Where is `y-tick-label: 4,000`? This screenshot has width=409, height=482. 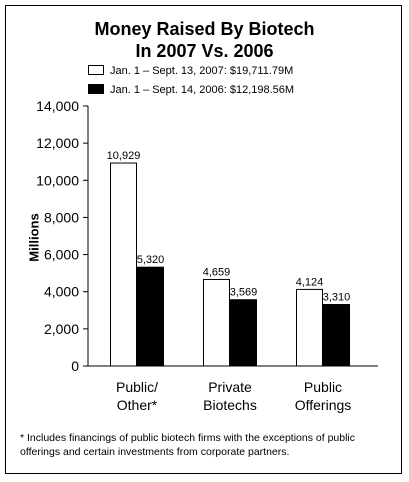
y-tick-label: 4,000 is located at coordinates (61, 292).